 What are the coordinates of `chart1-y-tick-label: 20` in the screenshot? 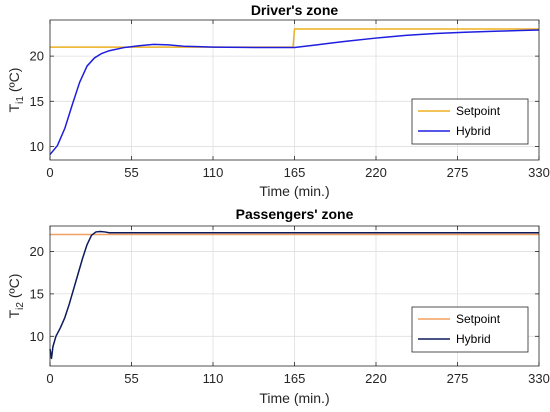 It's located at (37, 56).